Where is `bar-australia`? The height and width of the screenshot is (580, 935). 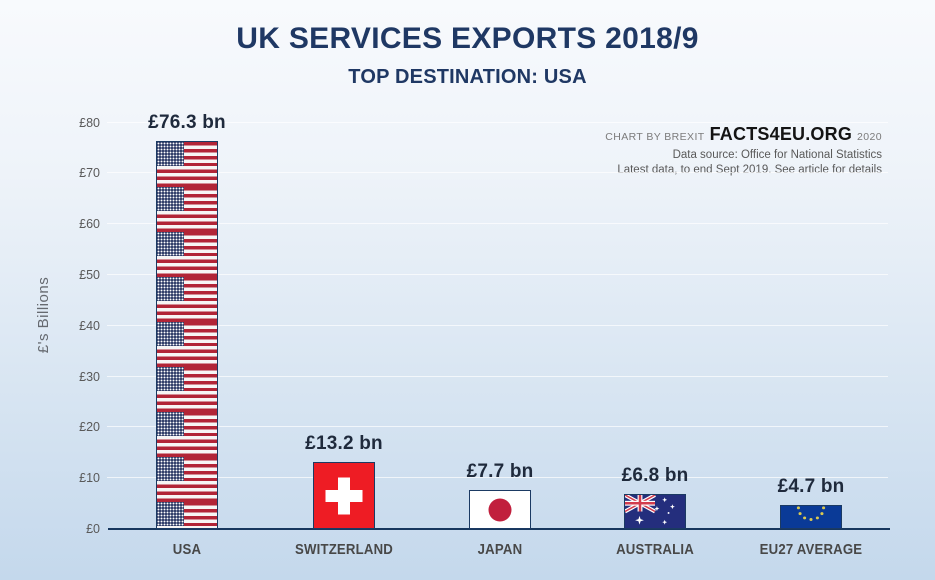 bar-australia is located at coordinates (655, 511).